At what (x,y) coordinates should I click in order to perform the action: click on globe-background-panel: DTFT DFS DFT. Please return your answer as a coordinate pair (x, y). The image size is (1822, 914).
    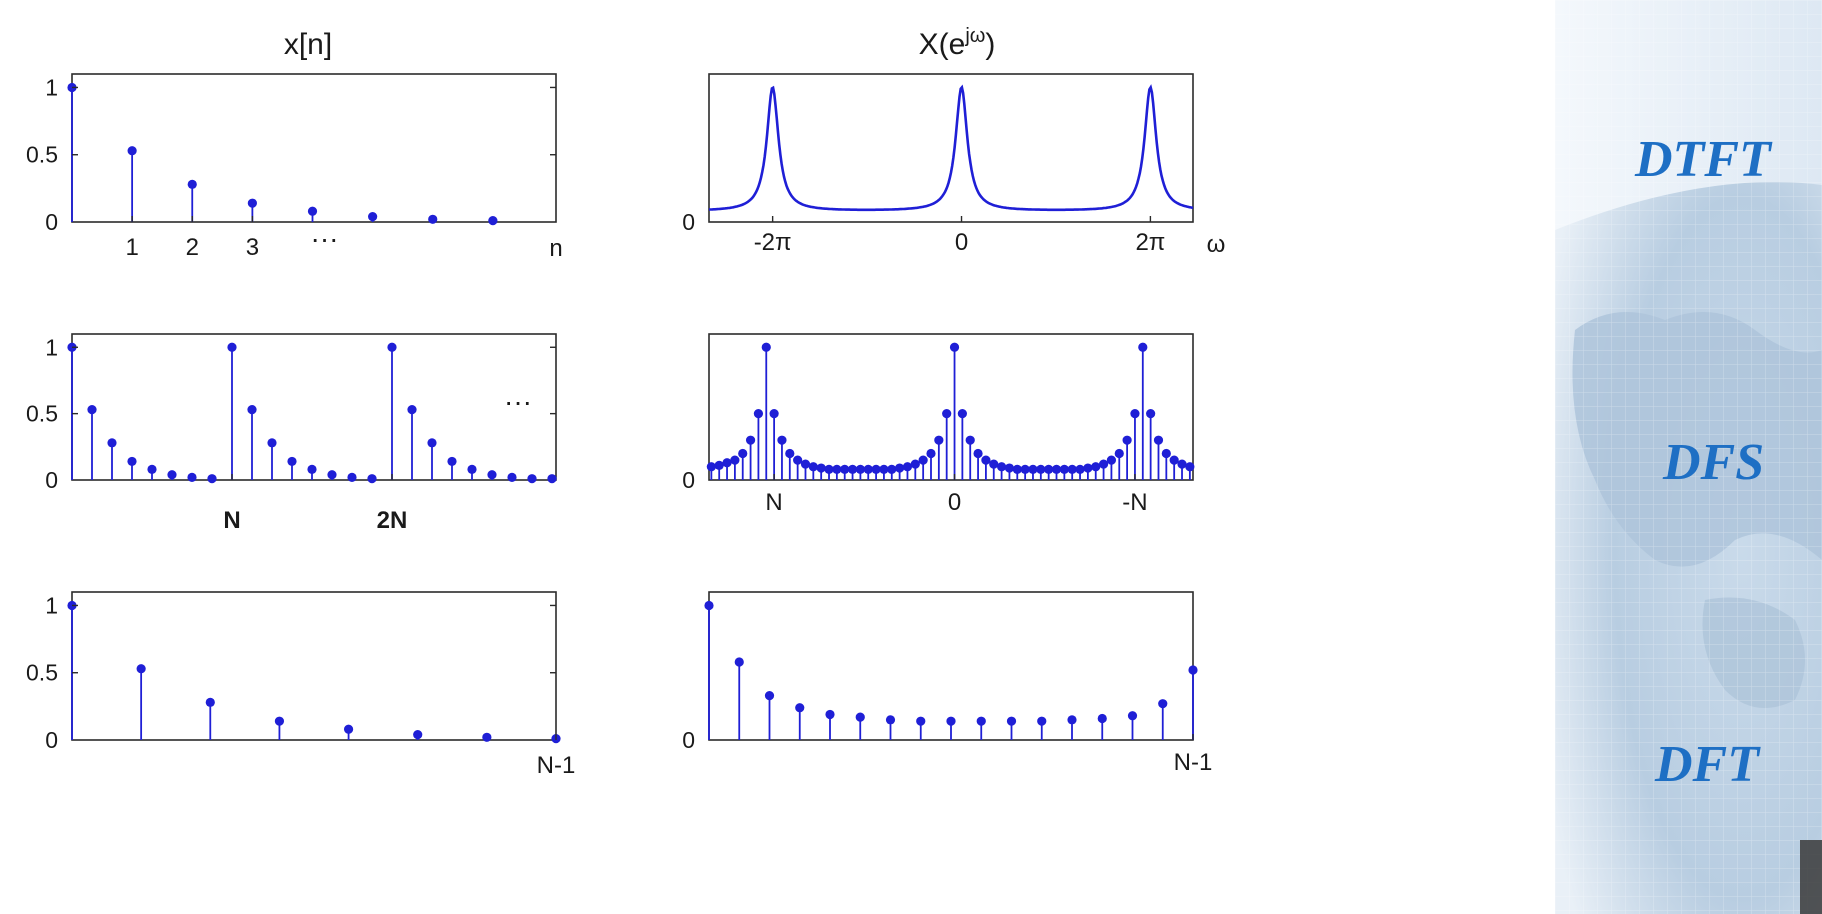
    Looking at the image, I should click on (1688, 457).